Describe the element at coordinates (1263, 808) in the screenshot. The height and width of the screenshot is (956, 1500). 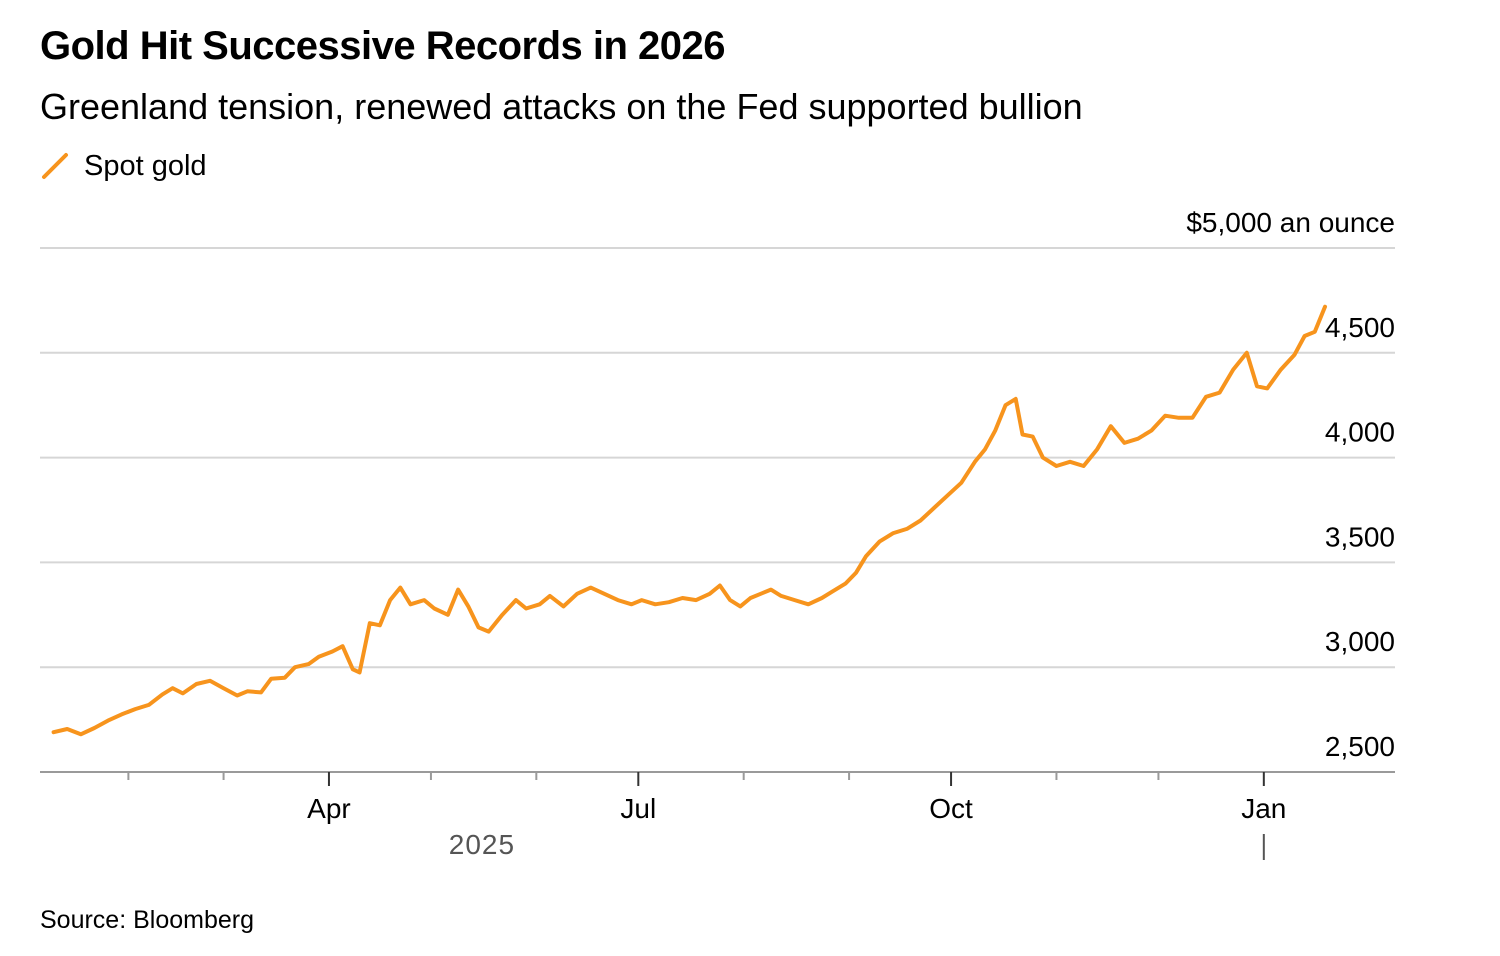
I see `x-tick-label: Jan` at that location.